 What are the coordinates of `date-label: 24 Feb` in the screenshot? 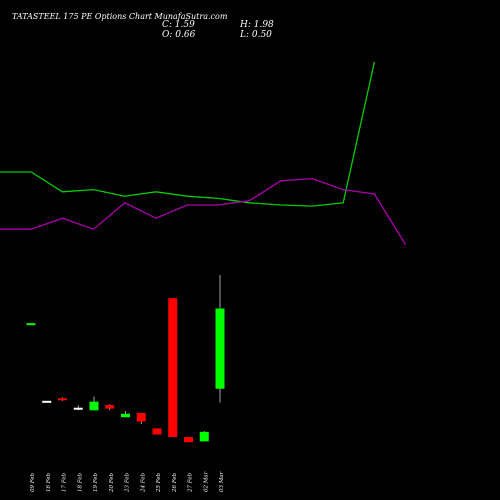 It's located at (143, 482).